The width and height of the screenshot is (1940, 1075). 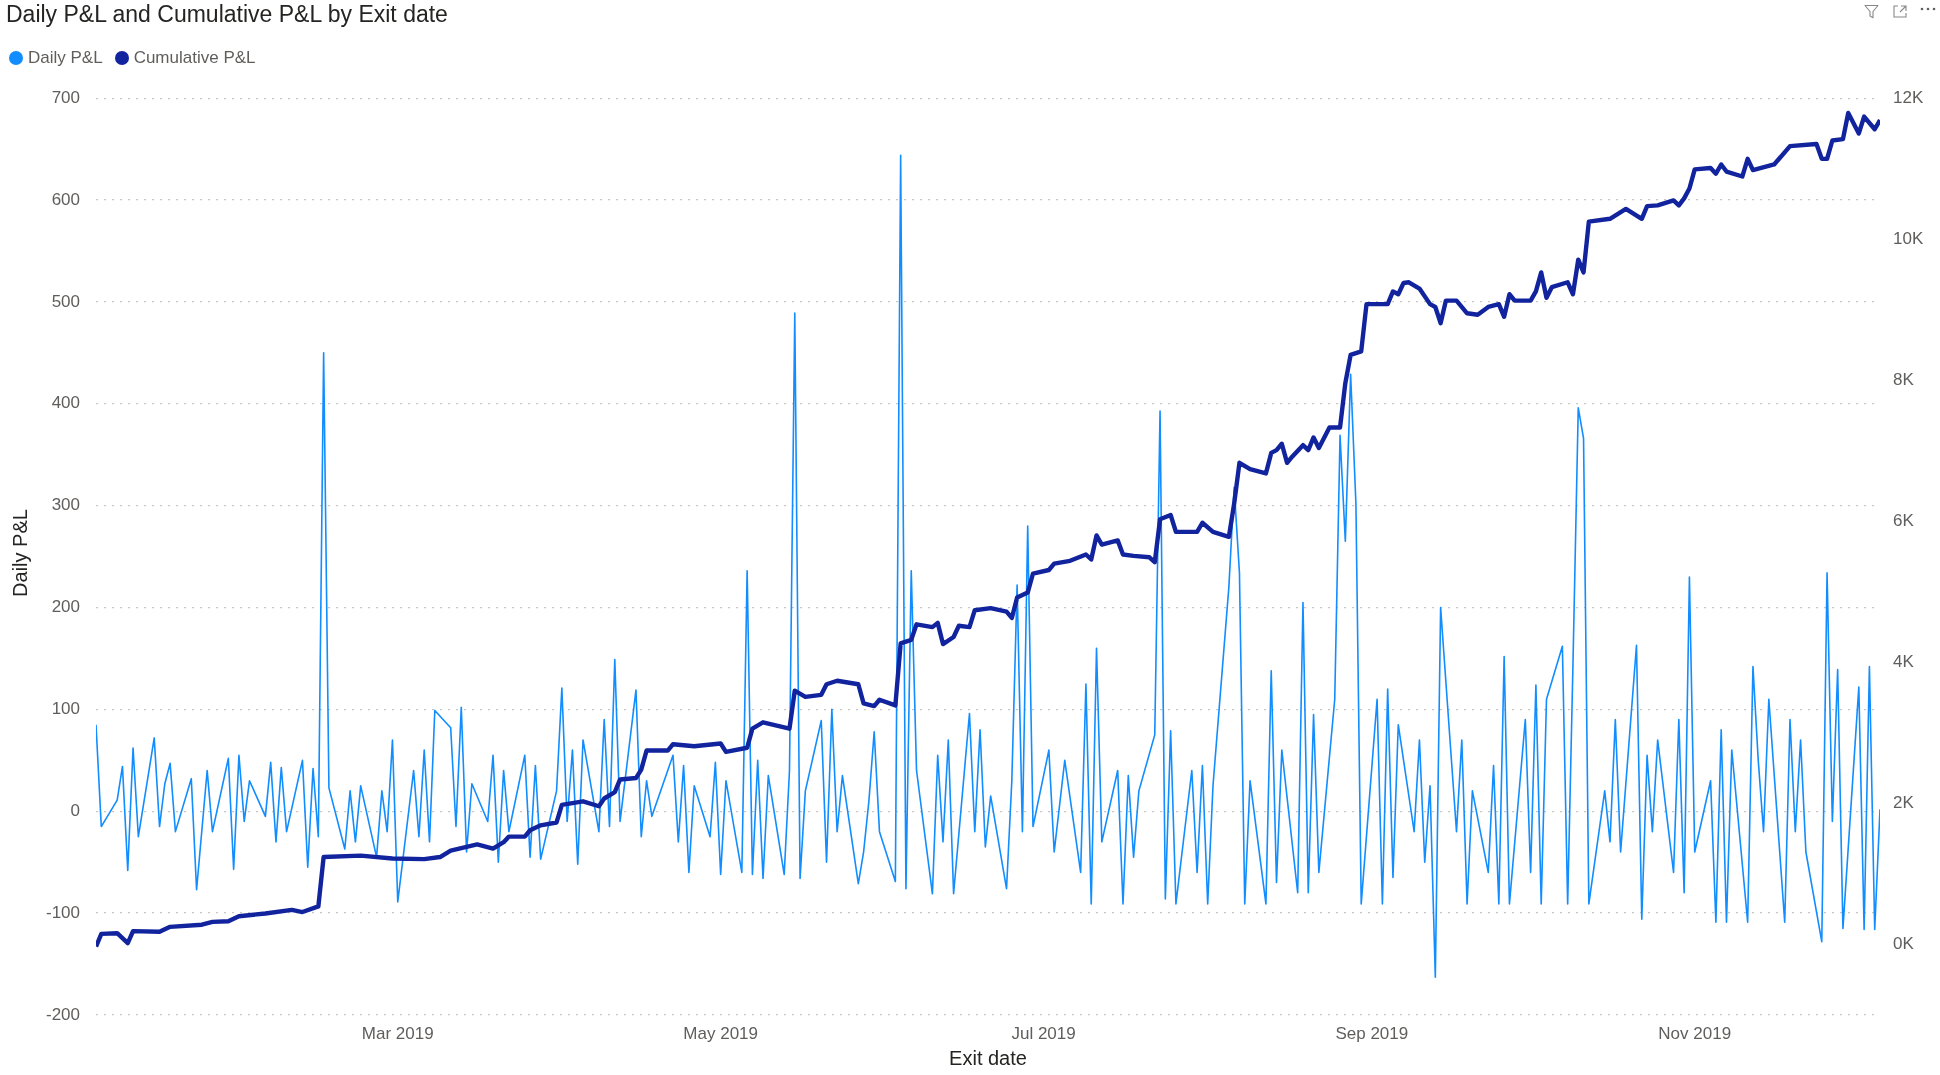 I want to click on x-tick-label: Nov 2019, so click(x=1695, y=1033).